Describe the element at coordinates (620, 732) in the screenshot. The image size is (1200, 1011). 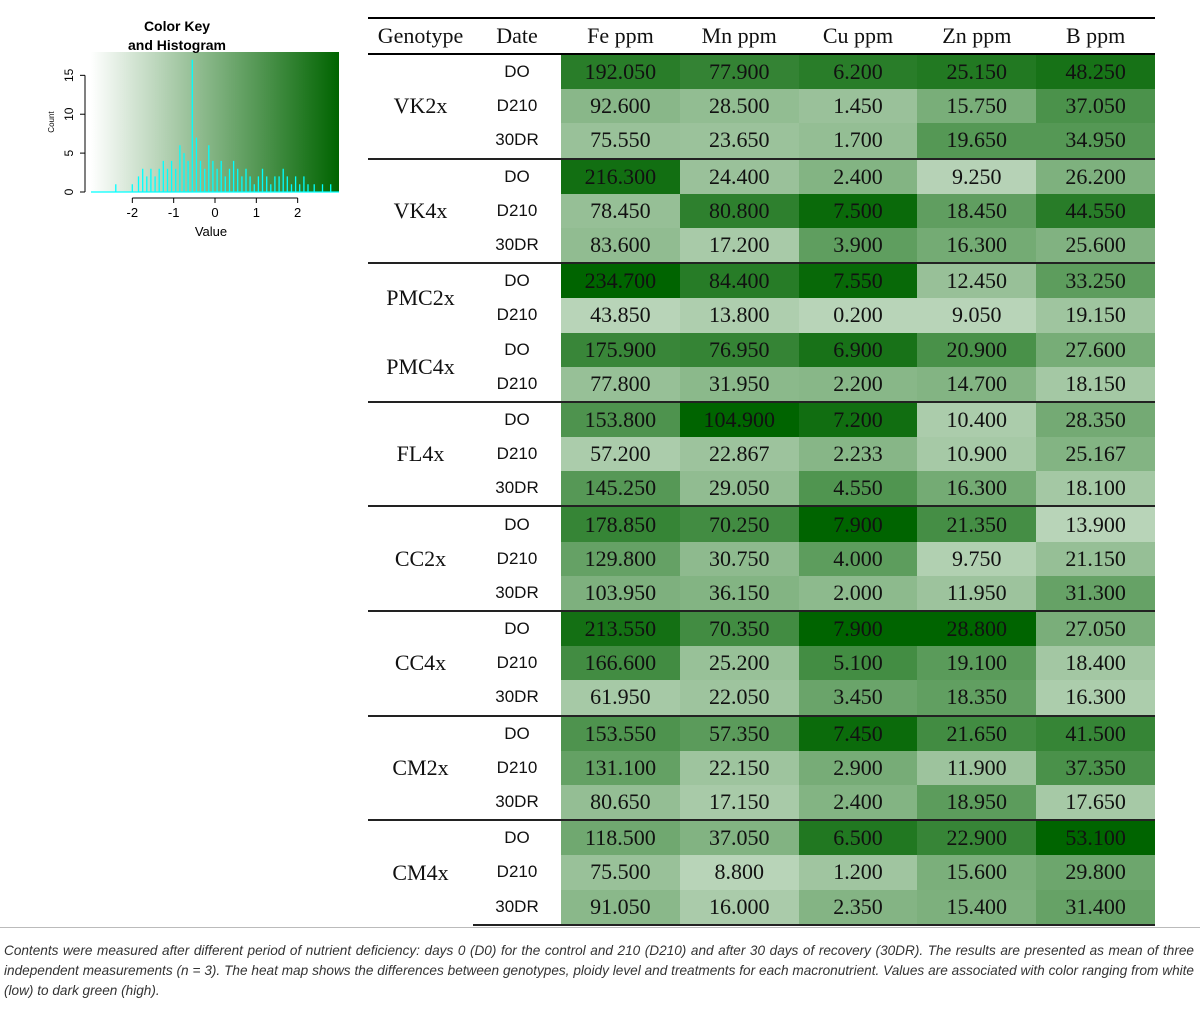
I see `heat-cell: 153.550` at that location.